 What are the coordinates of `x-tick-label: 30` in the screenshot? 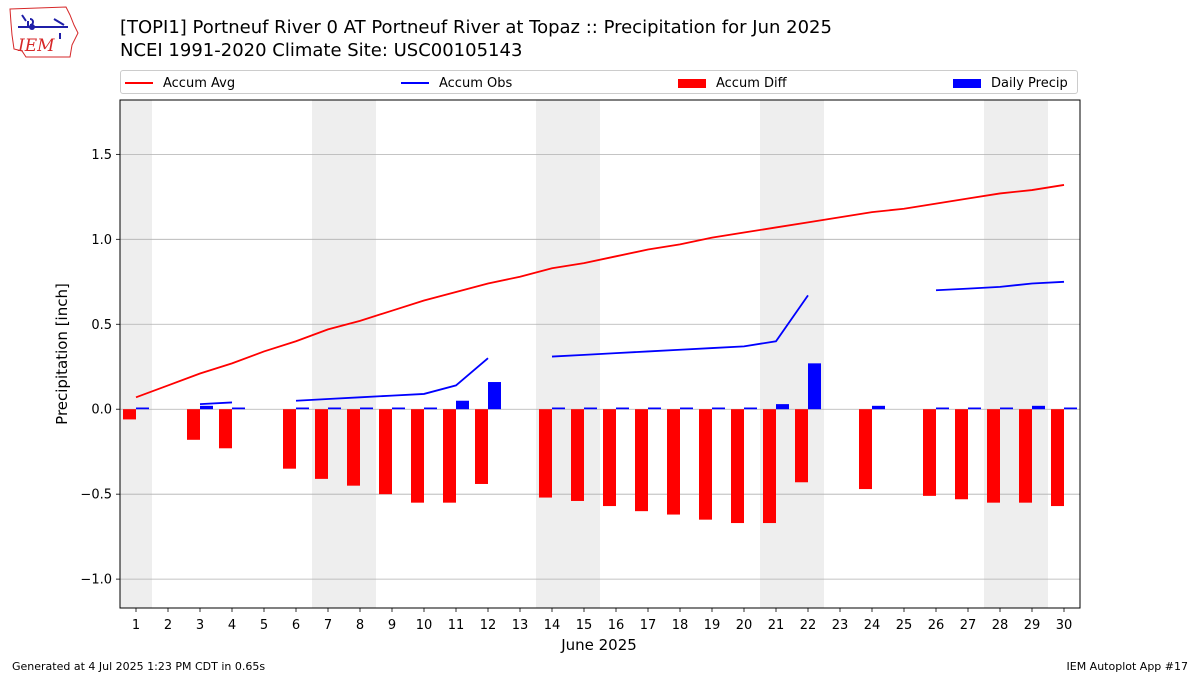 It's located at (1064, 625).